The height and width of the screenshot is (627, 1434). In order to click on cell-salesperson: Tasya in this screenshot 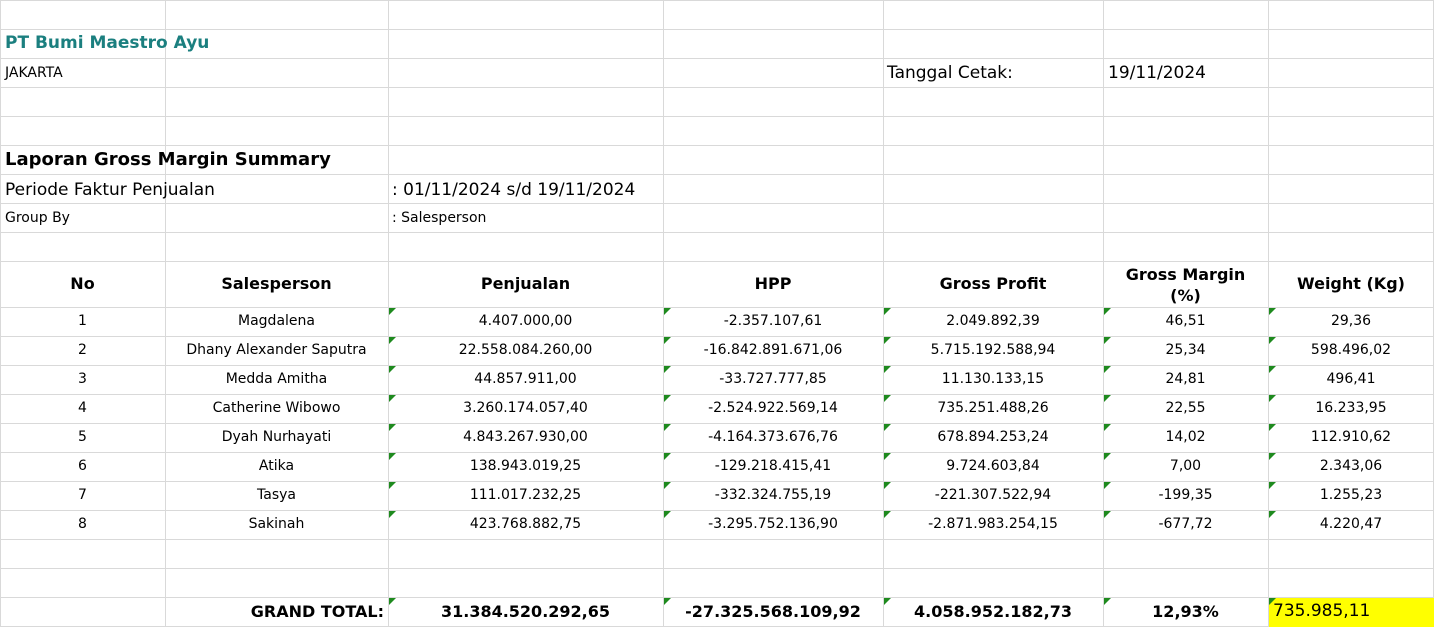, I will do `click(276, 495)`.